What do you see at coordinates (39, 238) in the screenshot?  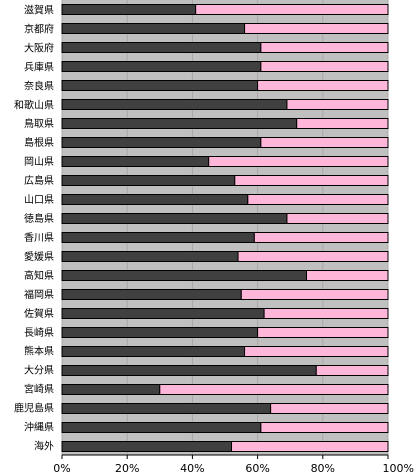 I see `category-label: 香川県` at bounding box center [39, 238].